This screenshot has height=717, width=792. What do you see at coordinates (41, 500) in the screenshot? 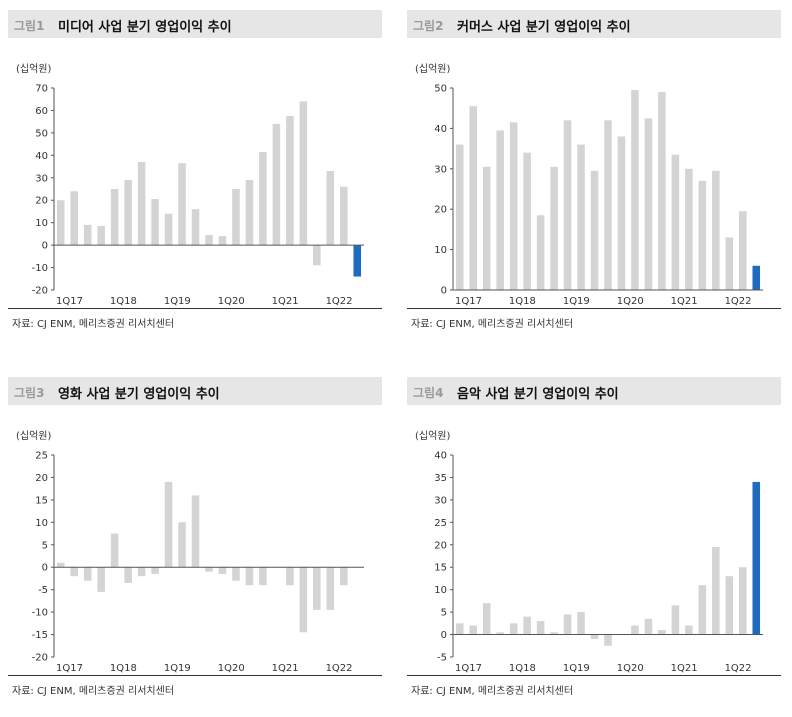
I see `y-tick-label: 15` at bounding box center [41, 500].